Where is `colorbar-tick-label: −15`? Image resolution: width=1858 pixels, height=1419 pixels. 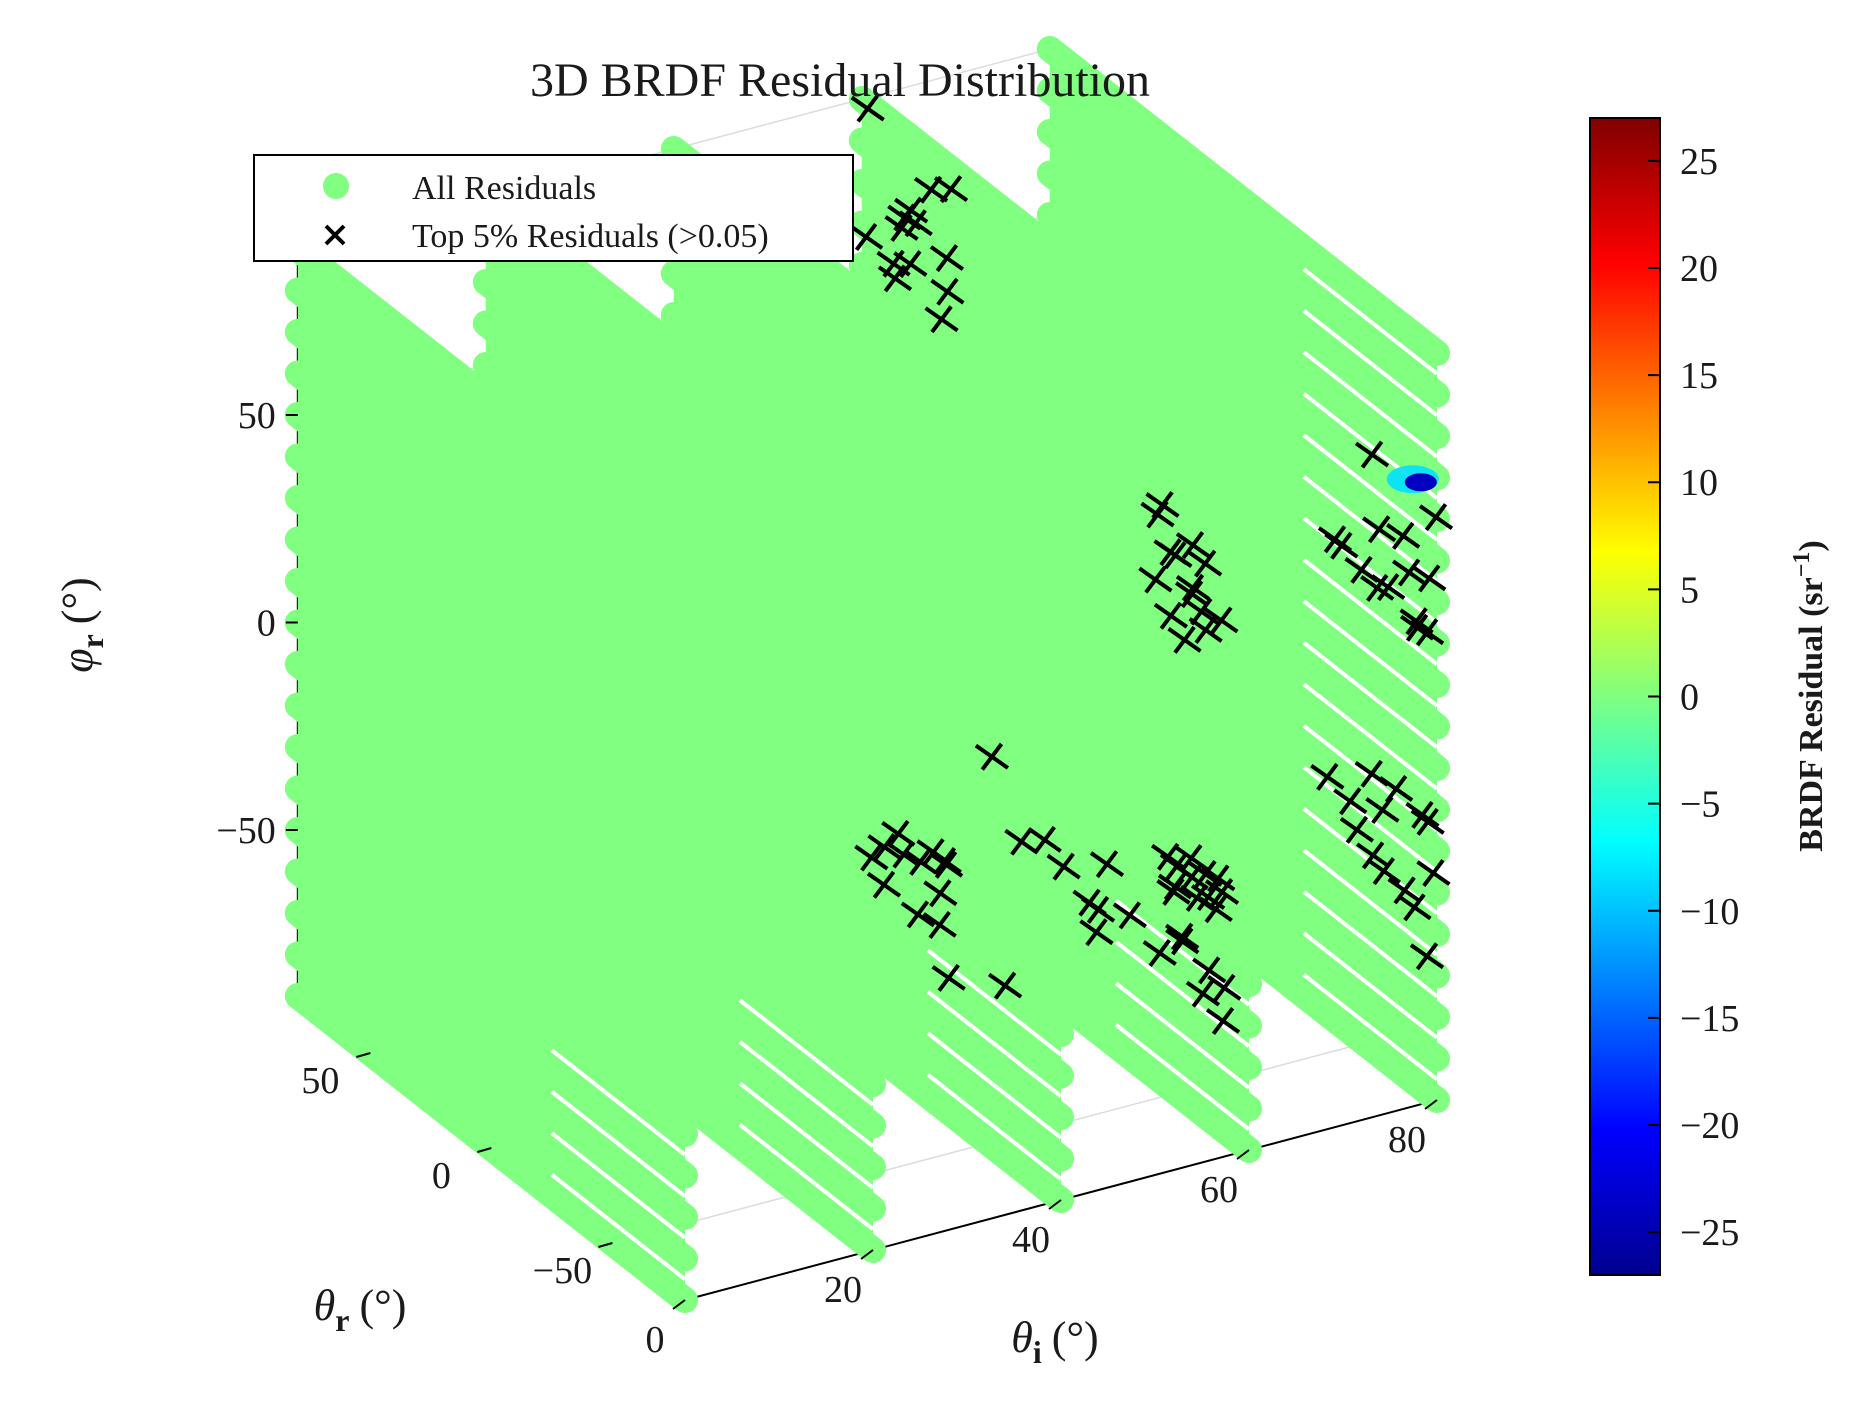
colorbar-tick-label: −15 is located at coordinates (1709, 1019).